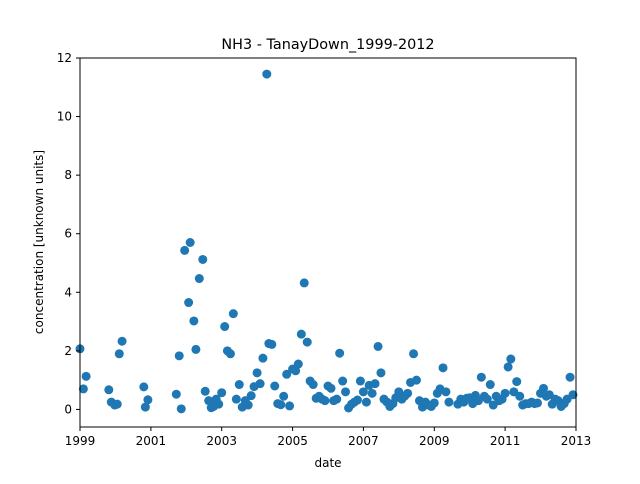 Image resolution: width=640 pixels, height=484 pixels. Describe the element at coordinates (221, 441) in the screenshot. I see `x-tick-label: 2003` at that location.